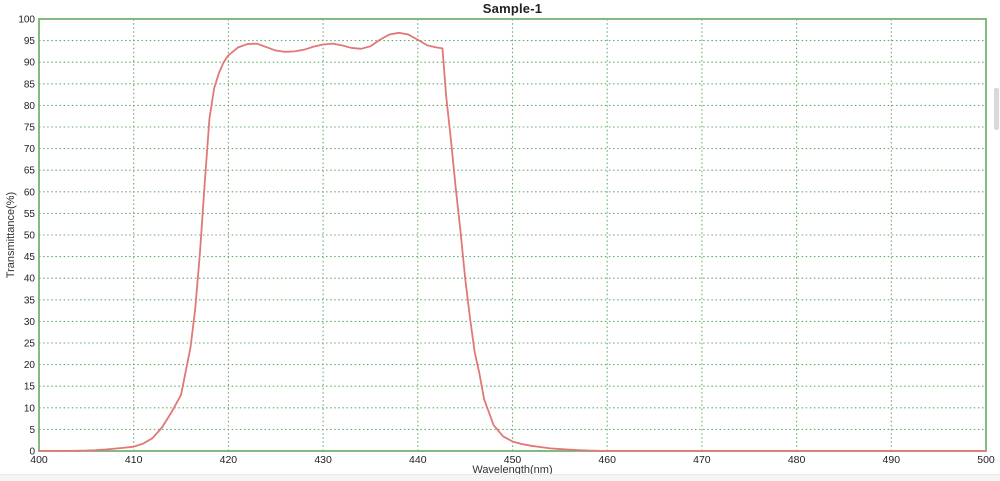 The width and height of the screenshot is (1000, 481). I want to click on svg-text: 440, so click(418, 460).